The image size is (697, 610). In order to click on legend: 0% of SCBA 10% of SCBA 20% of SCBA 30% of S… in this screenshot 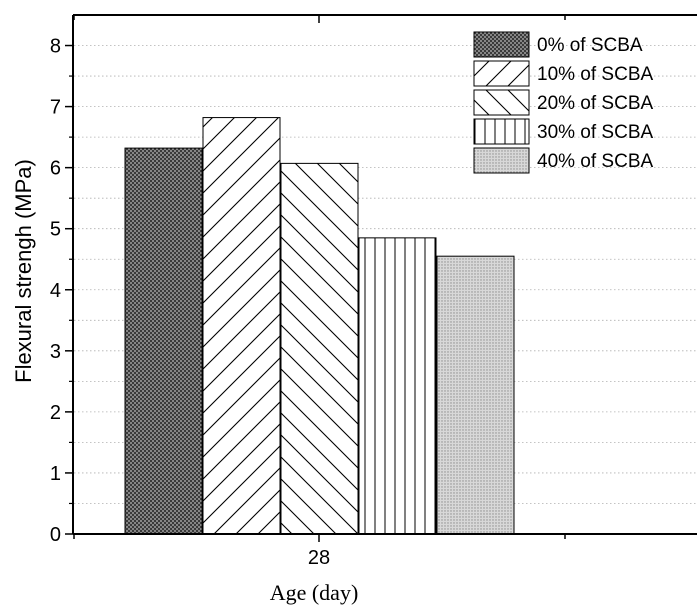, I will do `click(563, 102)`.